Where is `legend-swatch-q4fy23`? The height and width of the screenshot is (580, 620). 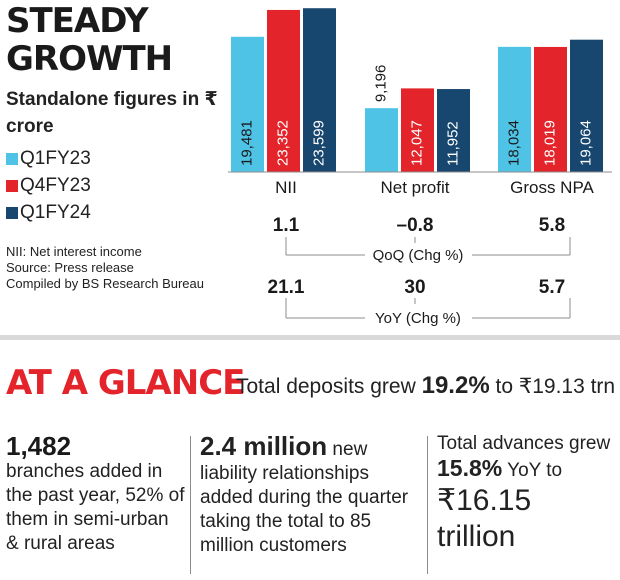 legend-swatch-q4fy23 is located at coordinates (12, 185).